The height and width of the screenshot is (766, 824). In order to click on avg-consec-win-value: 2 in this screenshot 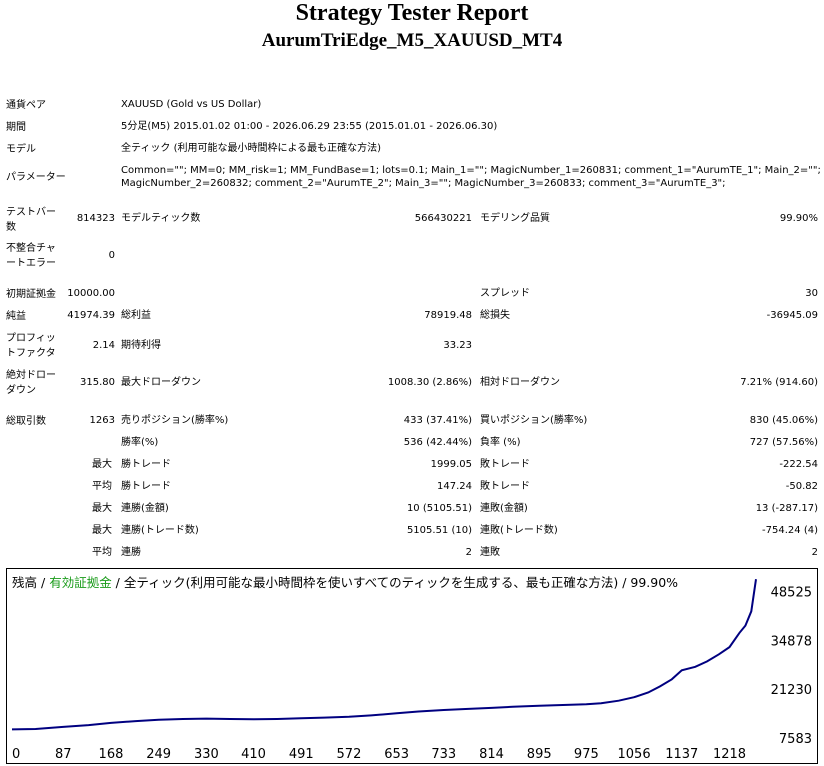, I will do `click(468, 552)`.